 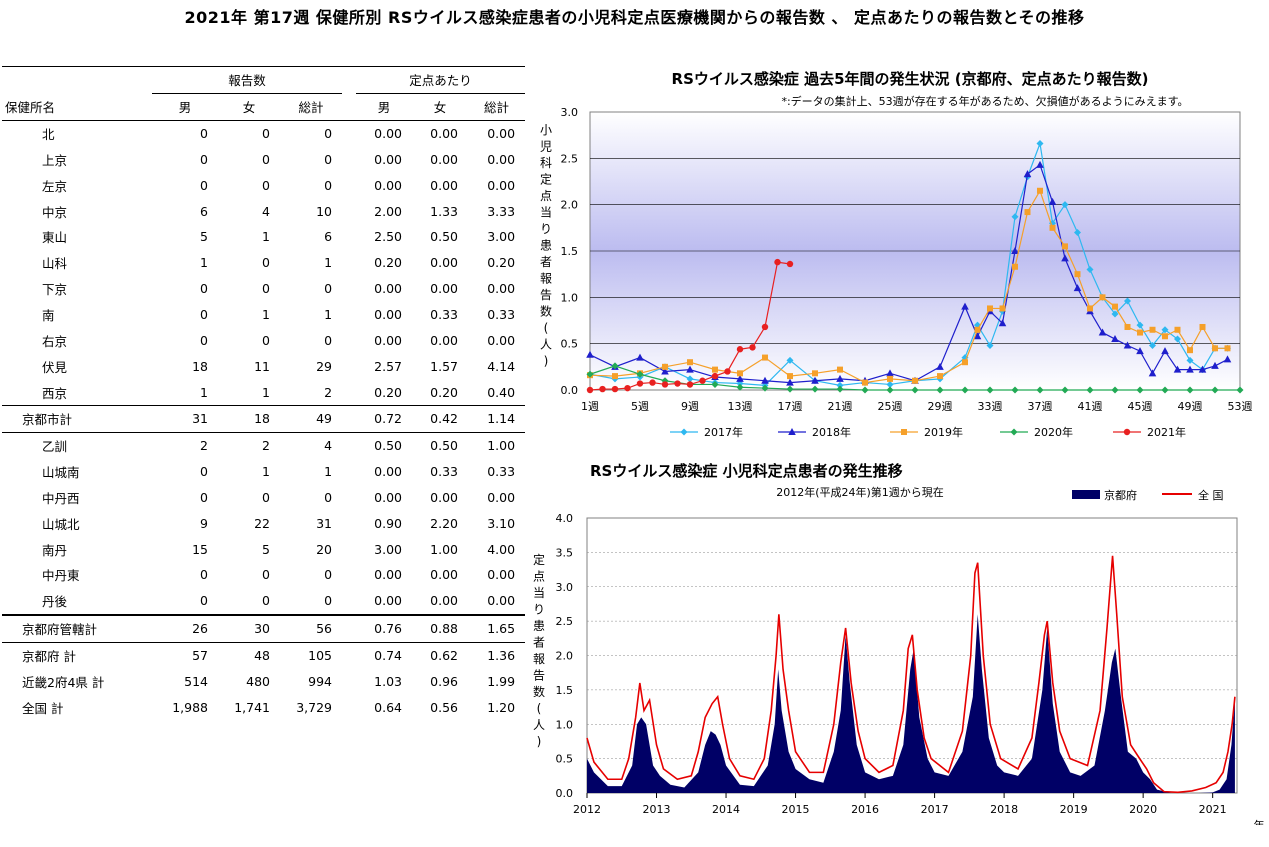 What do you see at coordinates (324, 523) in the screenshot?
I see `cell-value: 31` at bounding box center [324, 523].